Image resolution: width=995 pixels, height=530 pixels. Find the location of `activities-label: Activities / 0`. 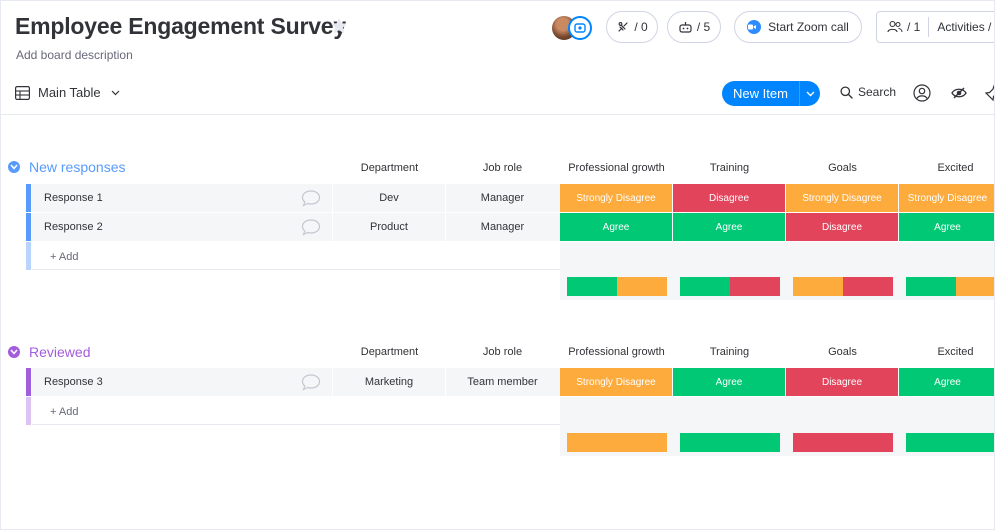

activities-label: Activities / 0 is located at coordinates (966, 27).